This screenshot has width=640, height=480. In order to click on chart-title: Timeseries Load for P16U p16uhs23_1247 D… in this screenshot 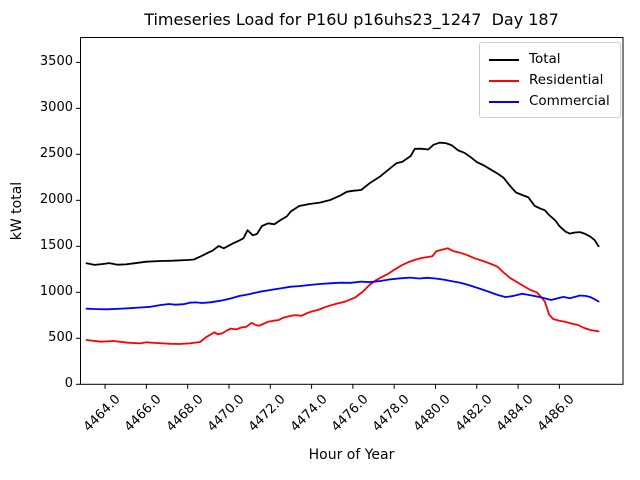, I will do `click(351, 19)`.